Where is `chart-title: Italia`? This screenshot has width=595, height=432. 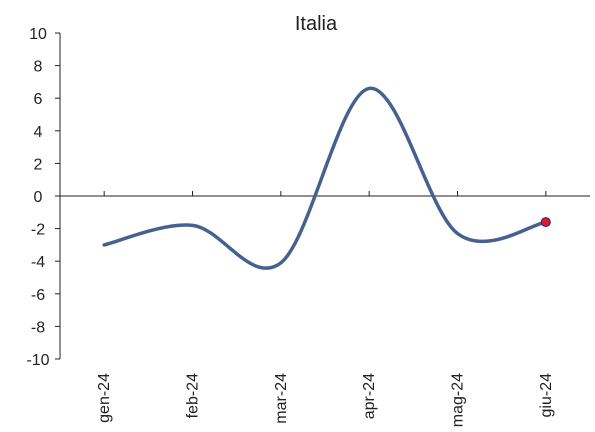
chart-title: Italia is located at coordinates (316, 24).